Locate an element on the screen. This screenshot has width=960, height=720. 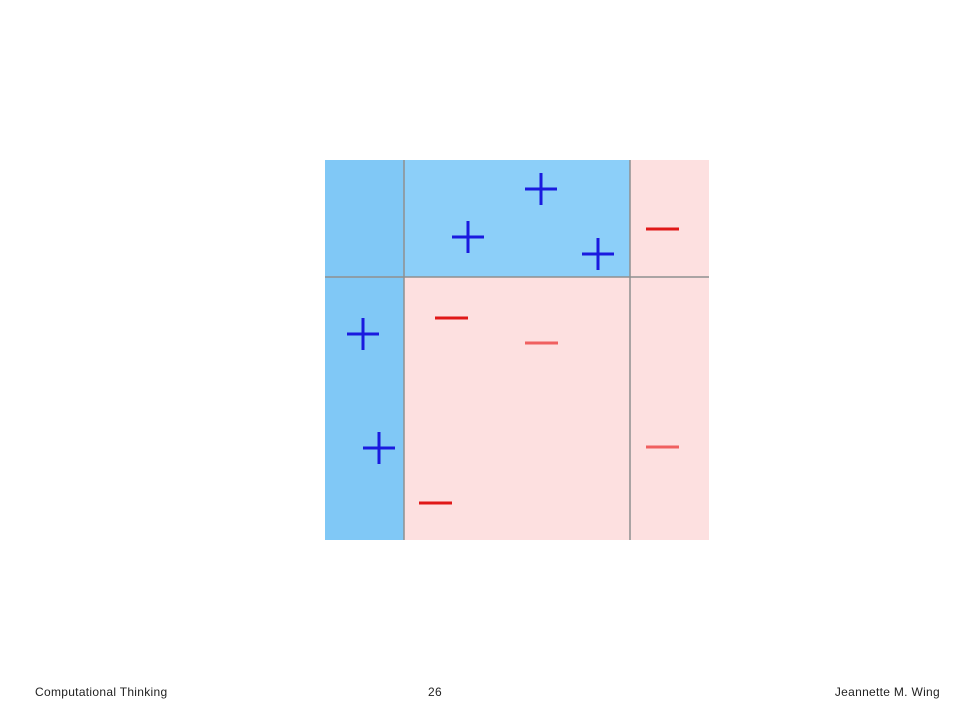
positive-points is located at coordinates (480, 318).